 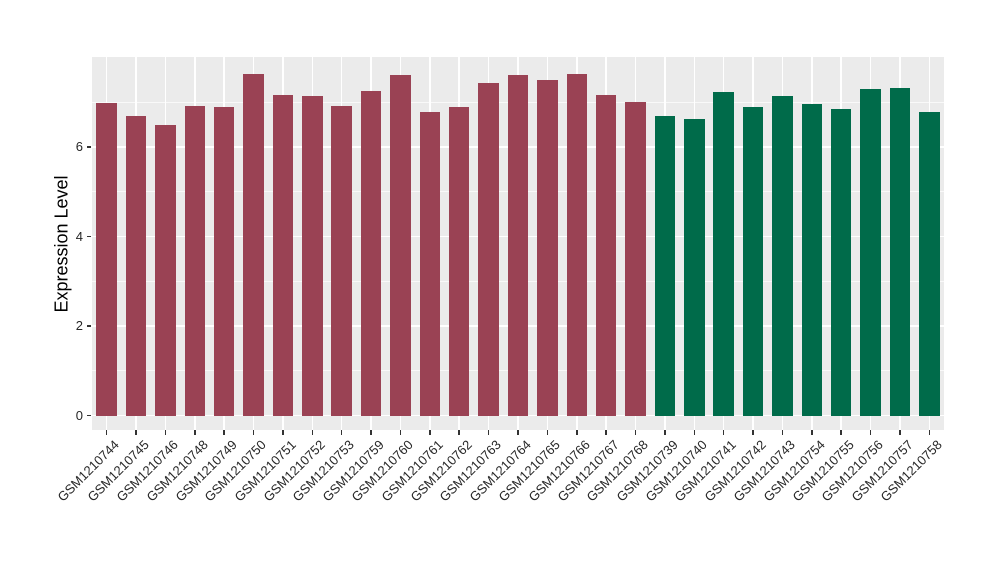 What do you see at coordinates (79, 146) in the screenshot?
I see `y-tick-label: 6` at bounding box center [79, 146].